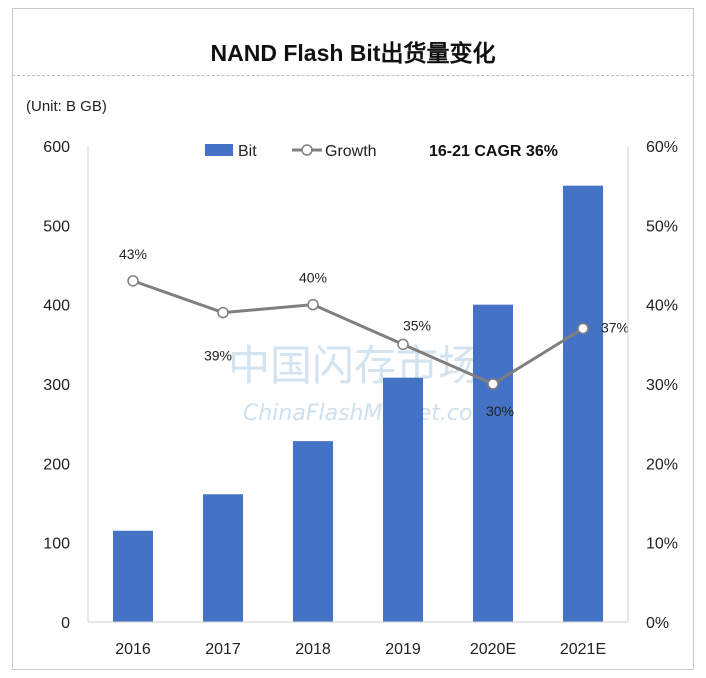 The height and width of the screenshot is (678, 706). I want to click on title-divider, so click(353, 75).